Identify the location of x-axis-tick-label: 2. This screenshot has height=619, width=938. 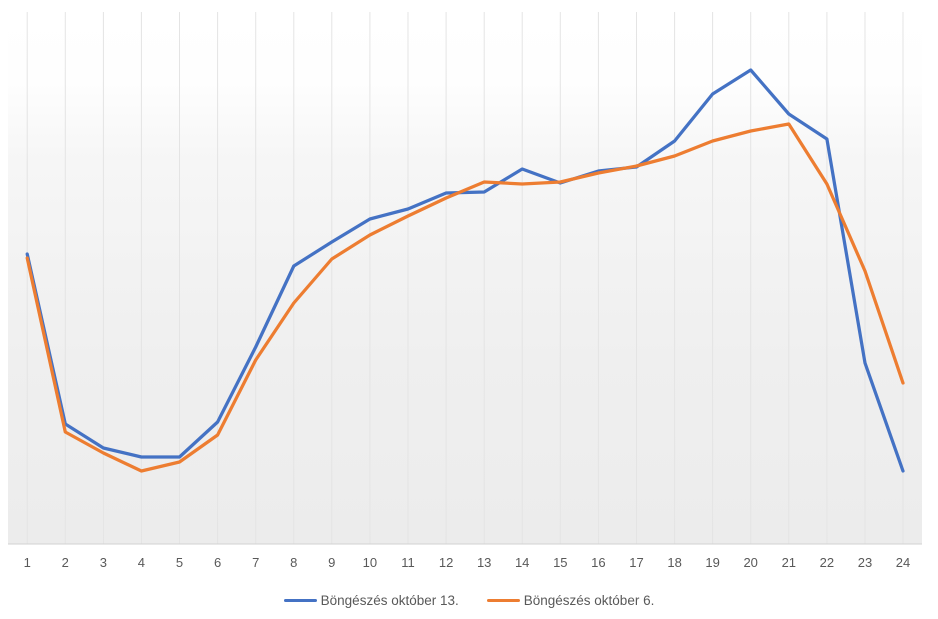
(65, 562).